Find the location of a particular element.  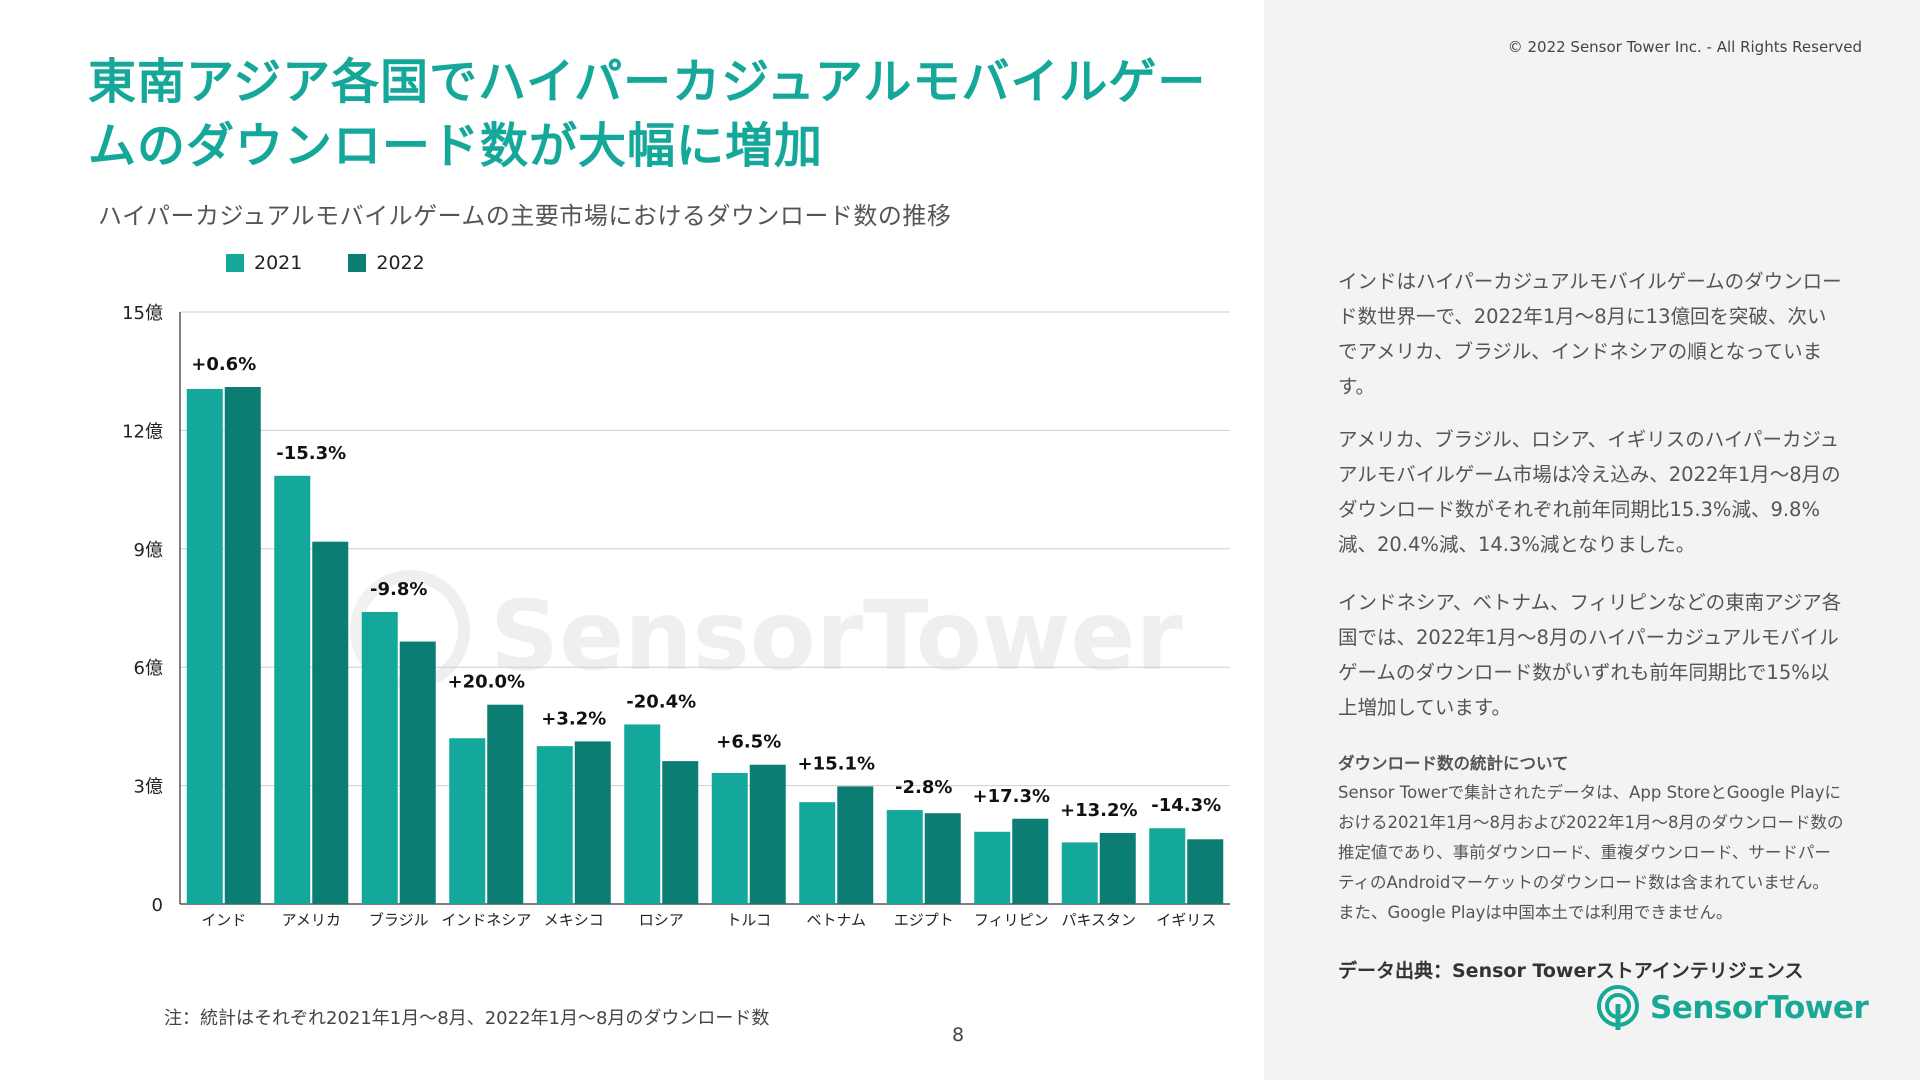

page-title: 東南アジア各国でハイパーカジュアルモバイルゲームのダウンロード数が大幅に増加 is located at coordinates (647, 114).